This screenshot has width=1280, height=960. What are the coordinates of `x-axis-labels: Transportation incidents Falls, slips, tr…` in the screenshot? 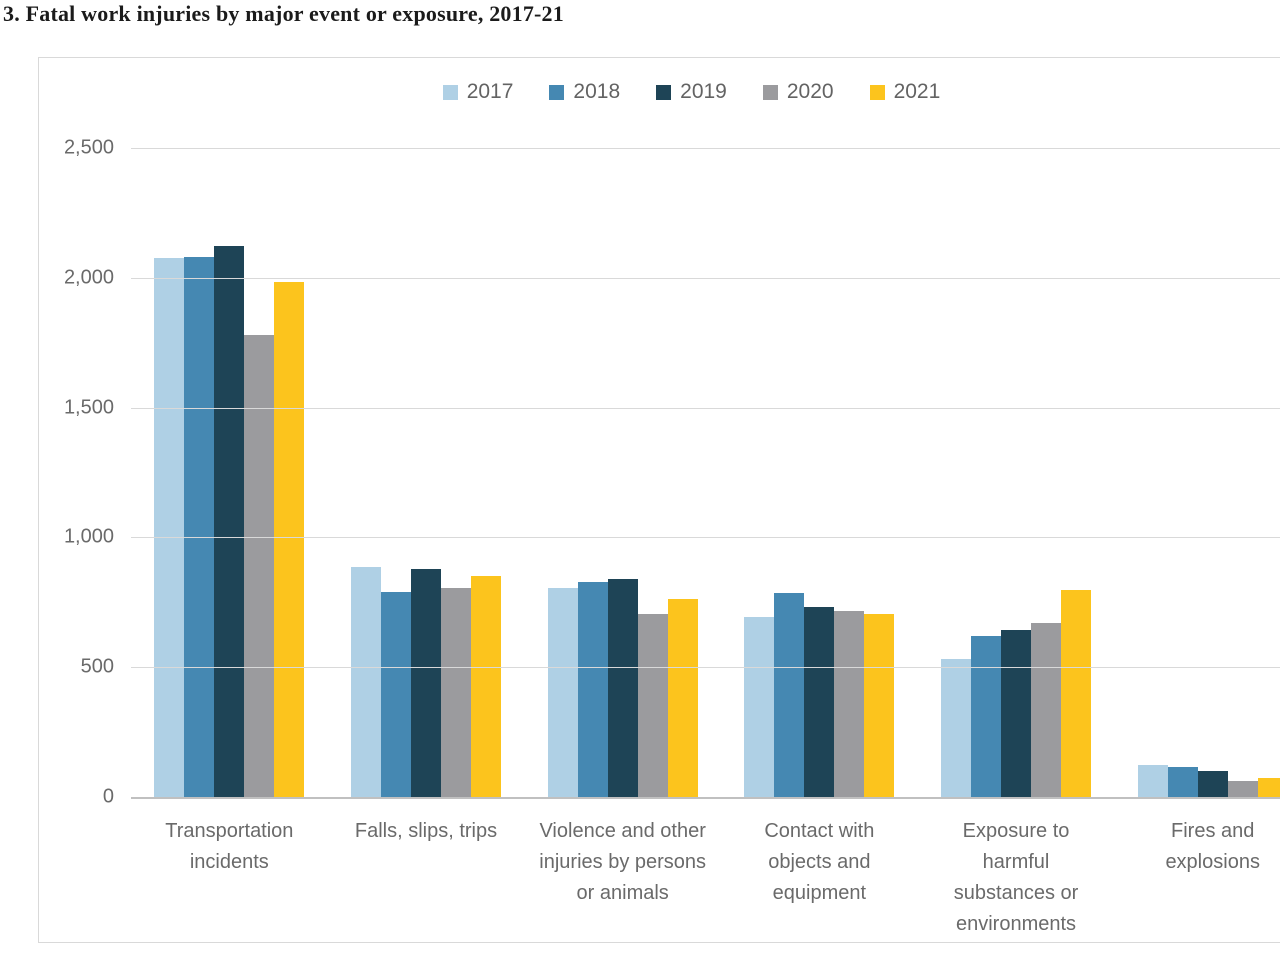 It's located at (705, 878).